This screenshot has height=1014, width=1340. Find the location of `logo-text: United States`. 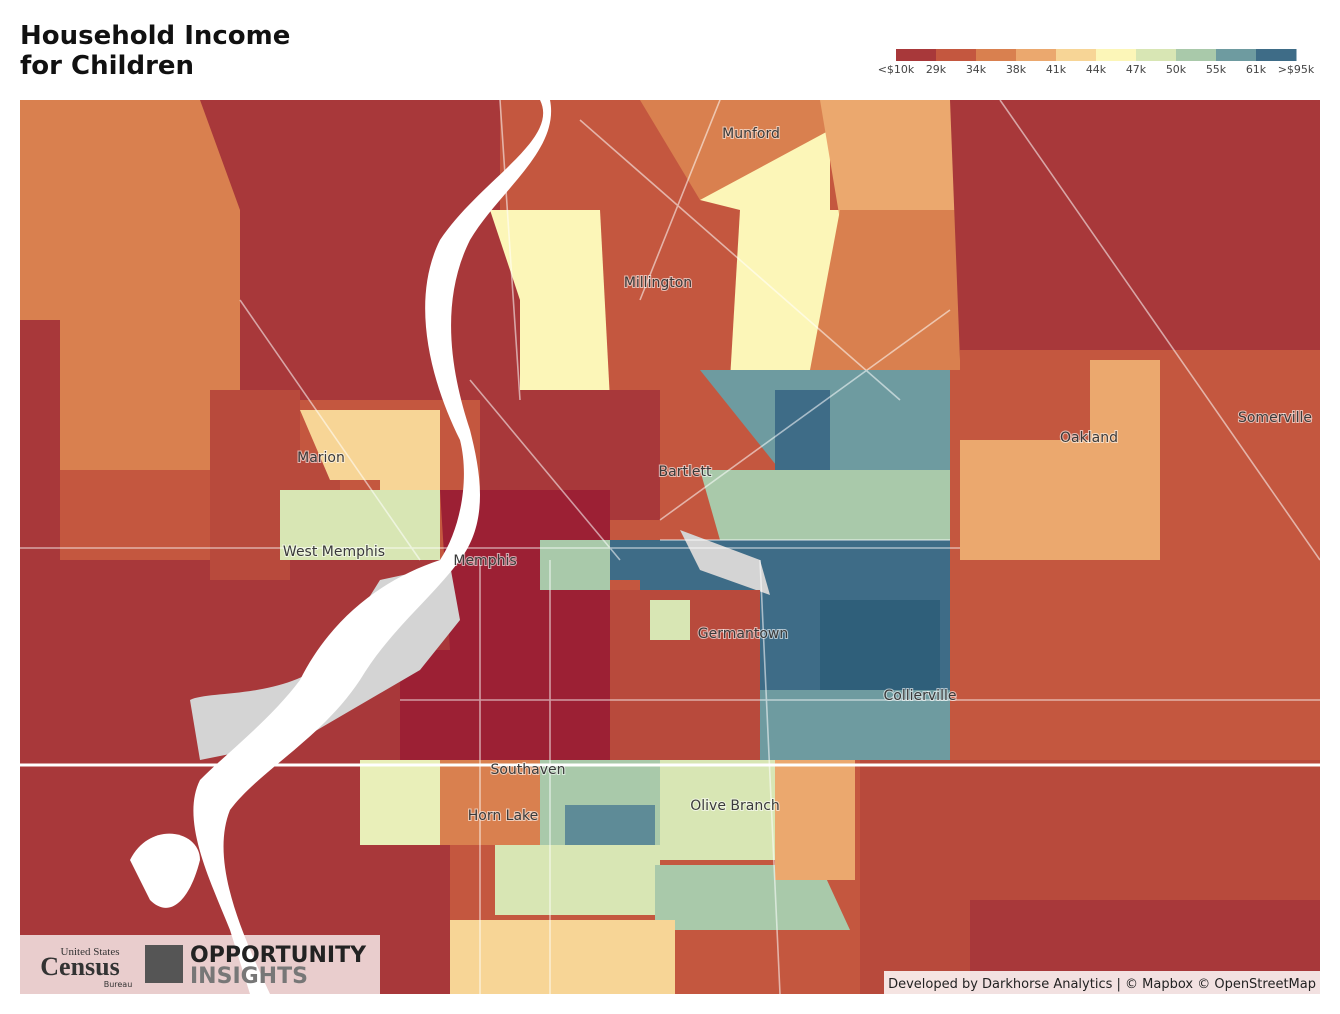

logo-text: United States is located at coordinates (90, 952).